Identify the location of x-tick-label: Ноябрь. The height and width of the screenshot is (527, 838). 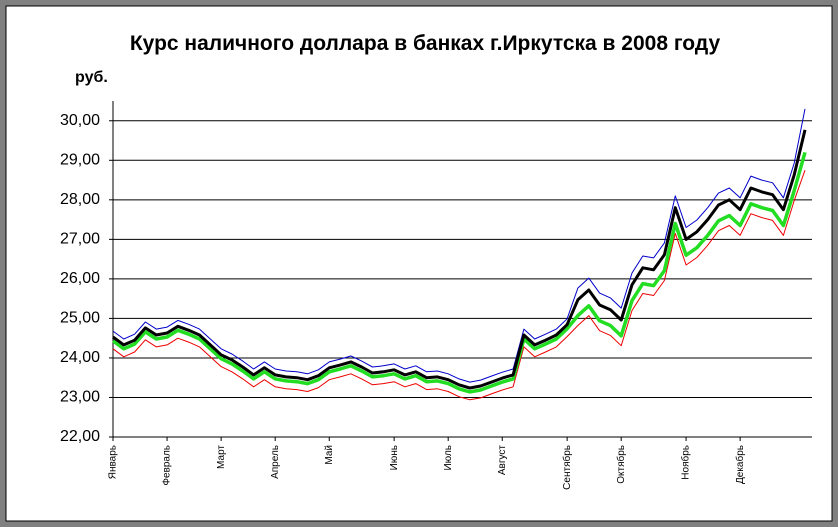
(686, 462).